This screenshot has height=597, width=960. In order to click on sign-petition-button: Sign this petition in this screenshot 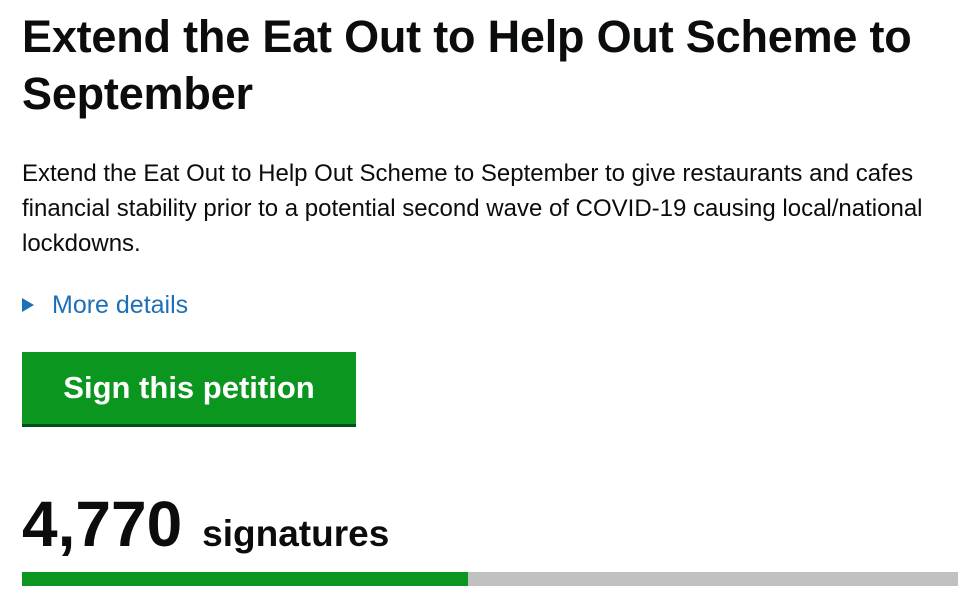, I will do `click(189, 388)`.